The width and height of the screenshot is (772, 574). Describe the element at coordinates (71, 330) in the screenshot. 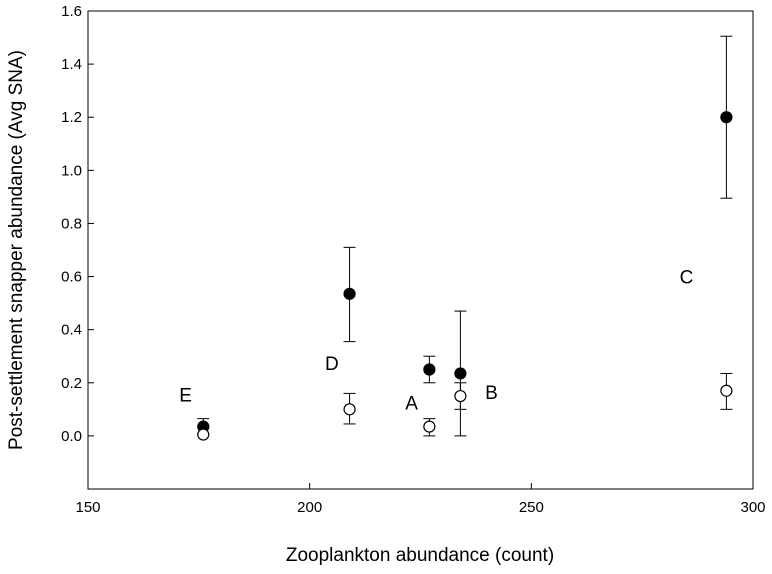

I see `y-tick-label: 0.4` at that location.